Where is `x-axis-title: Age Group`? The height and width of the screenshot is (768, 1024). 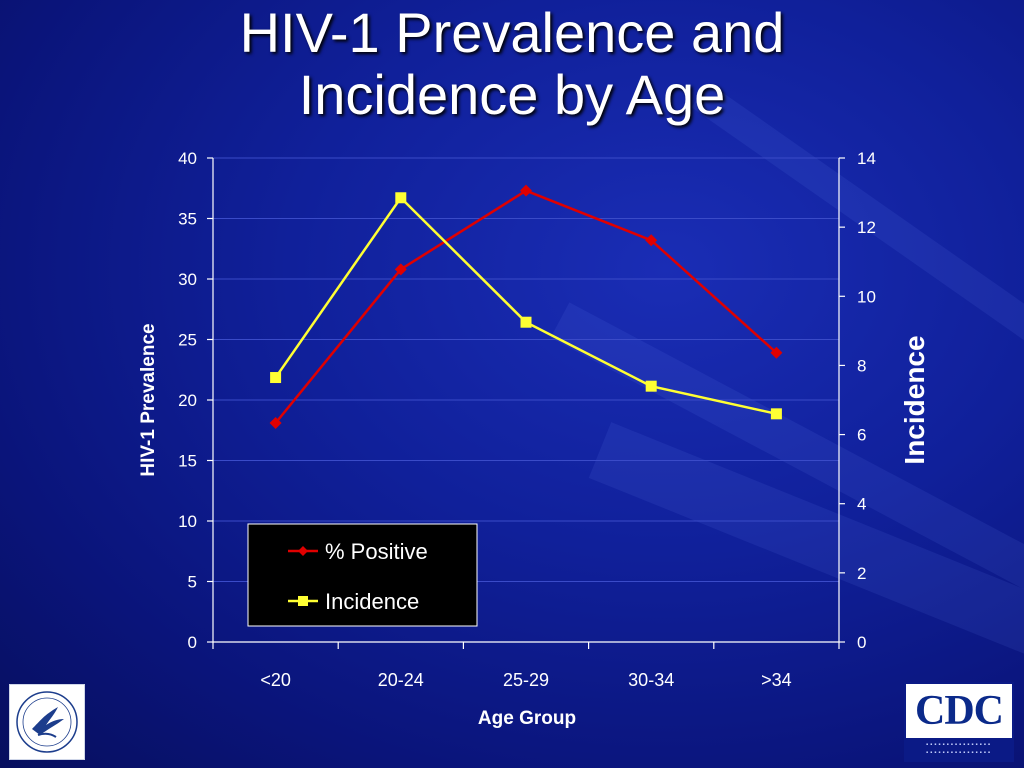
x-axis-title: Age Group is located at coordinates (527, 718).